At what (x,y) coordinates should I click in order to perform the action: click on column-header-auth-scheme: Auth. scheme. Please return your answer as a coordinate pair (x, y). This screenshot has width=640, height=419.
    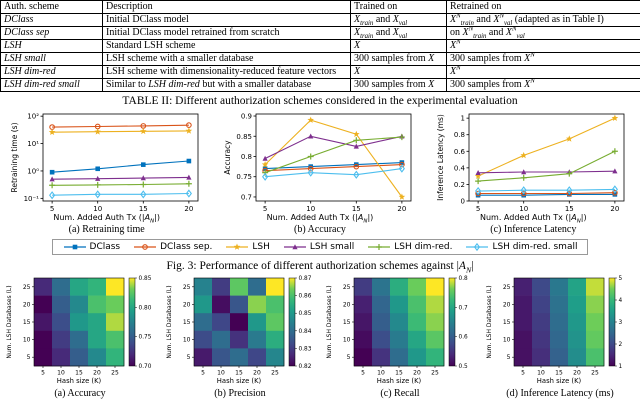
    Looking at the image, I should click on (51, 7).